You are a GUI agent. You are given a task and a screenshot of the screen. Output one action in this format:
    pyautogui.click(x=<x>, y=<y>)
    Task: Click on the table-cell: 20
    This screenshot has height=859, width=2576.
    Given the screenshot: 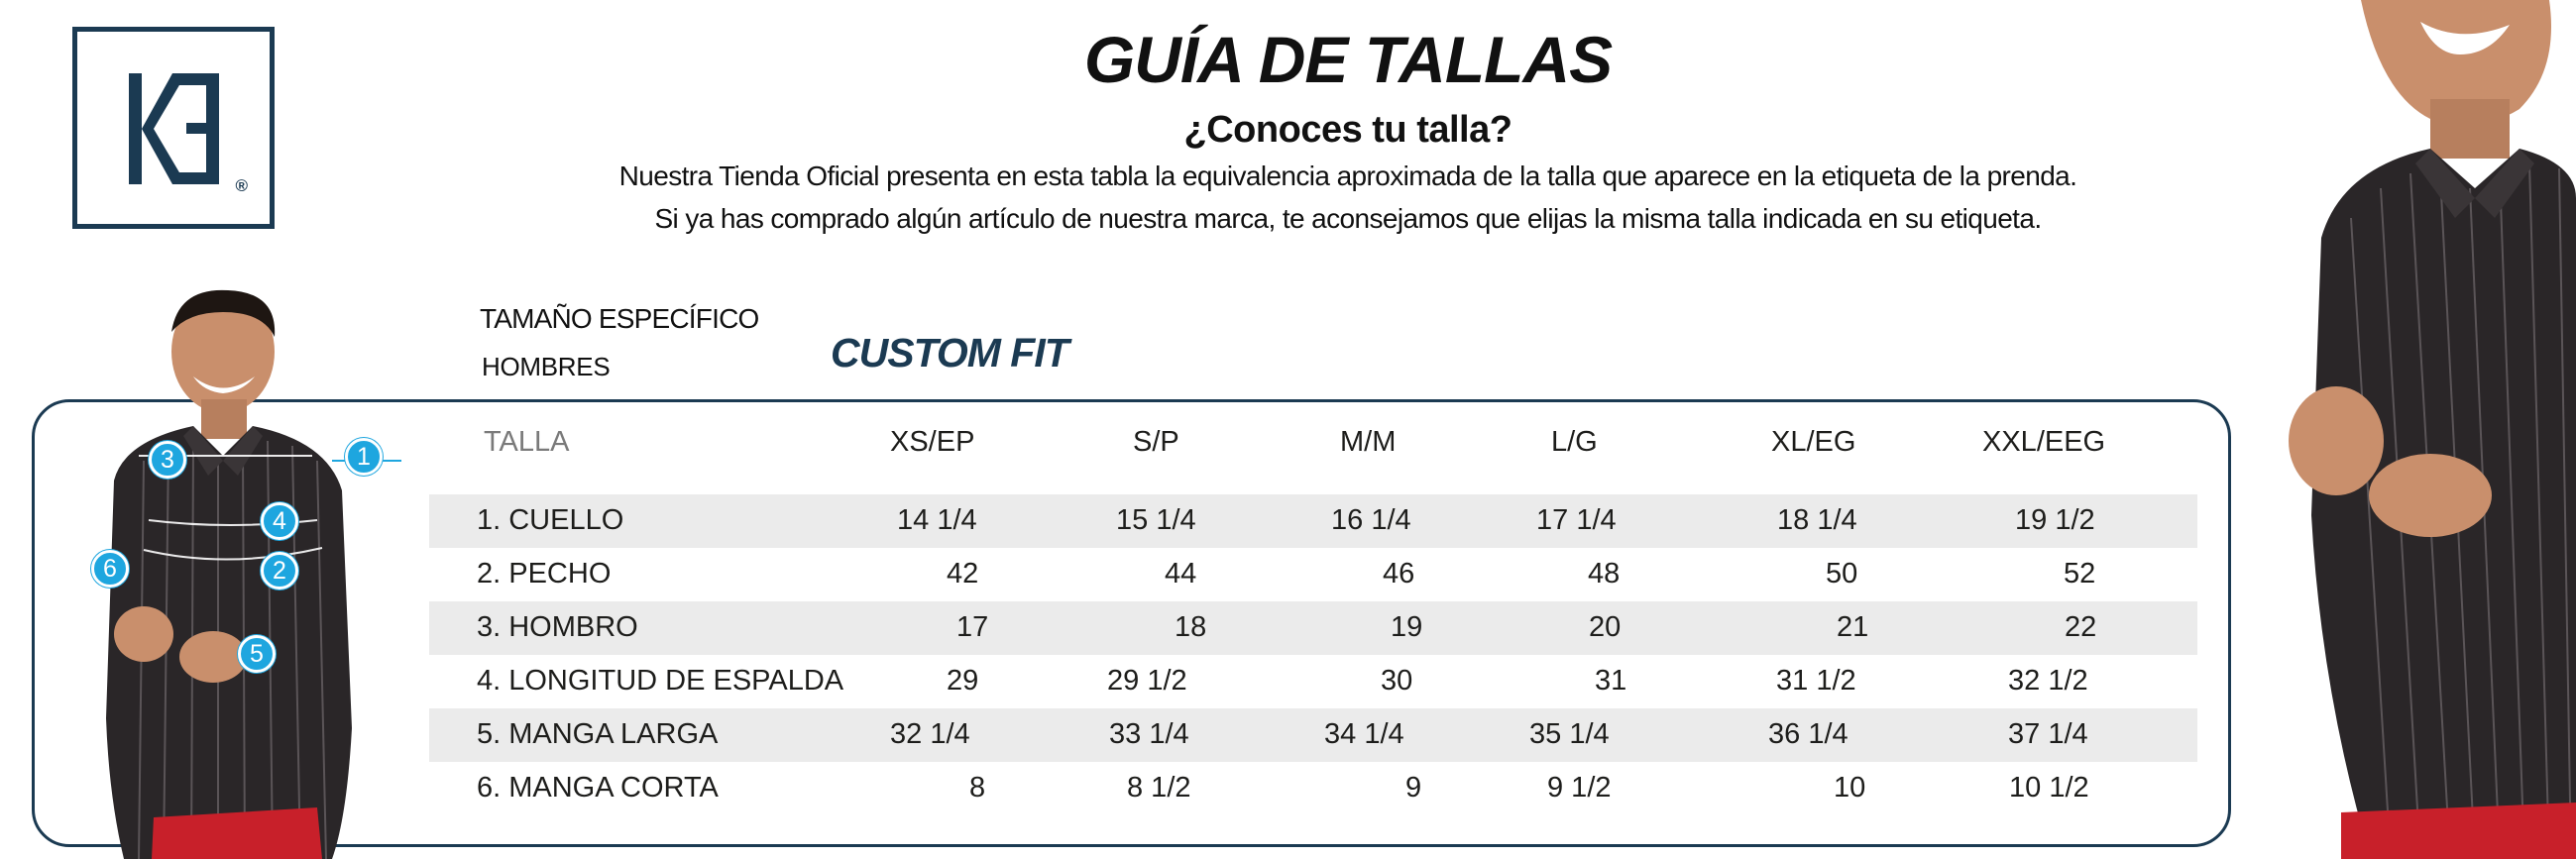 What is the action you would take?
    pyautogui.click(x=1605, y=627)
    